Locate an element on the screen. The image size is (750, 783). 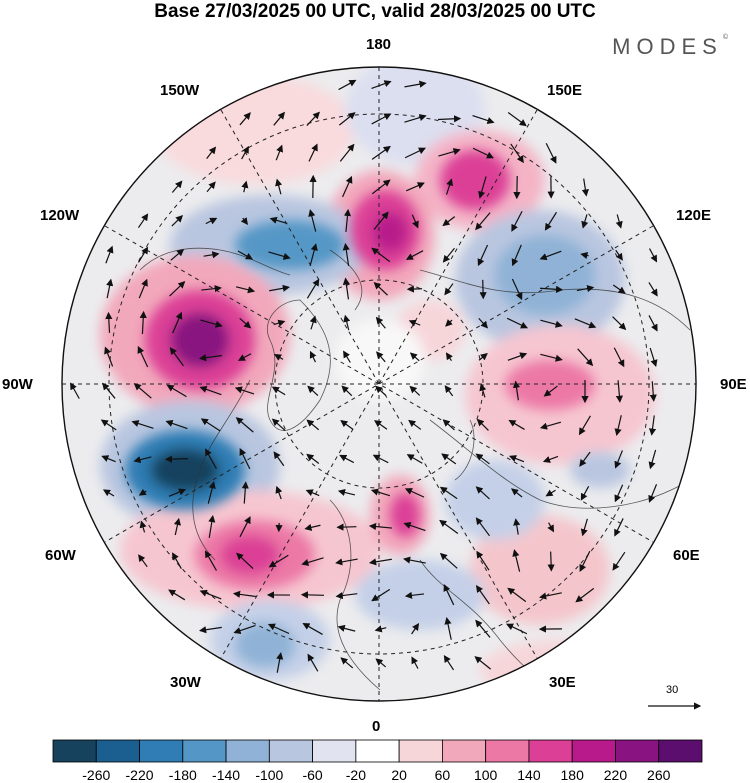
colorbar-tick-label: 100 is located at coordinates (485, 775).